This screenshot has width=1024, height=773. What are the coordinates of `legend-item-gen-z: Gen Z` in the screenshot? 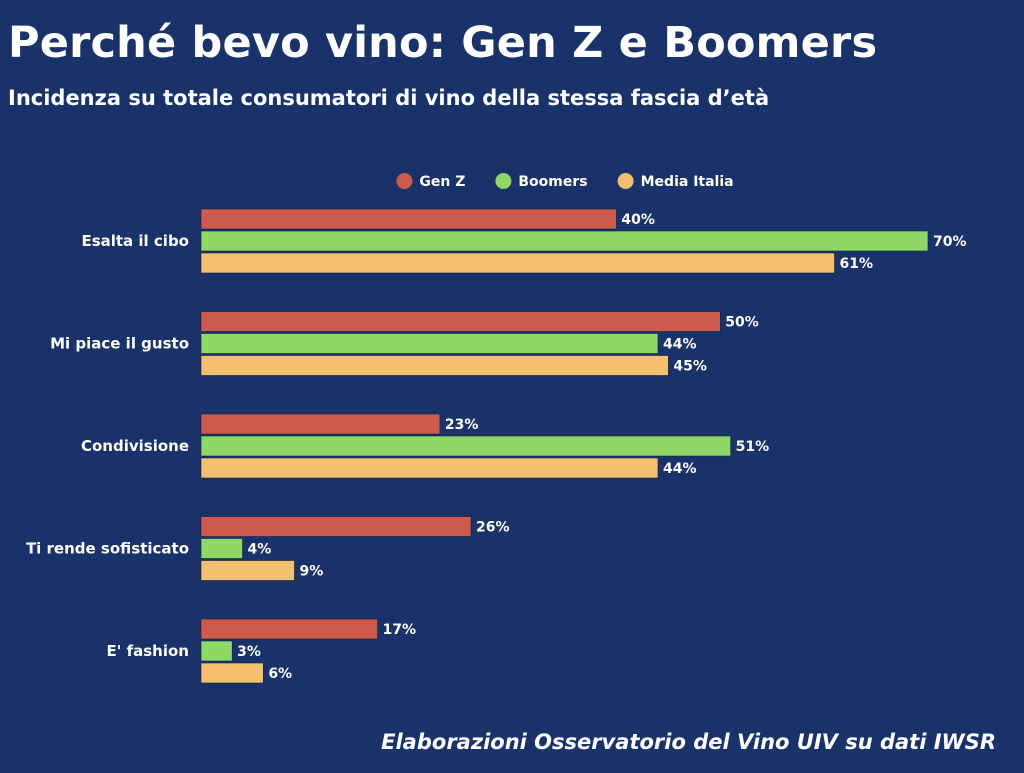 It's located at (430, 181).